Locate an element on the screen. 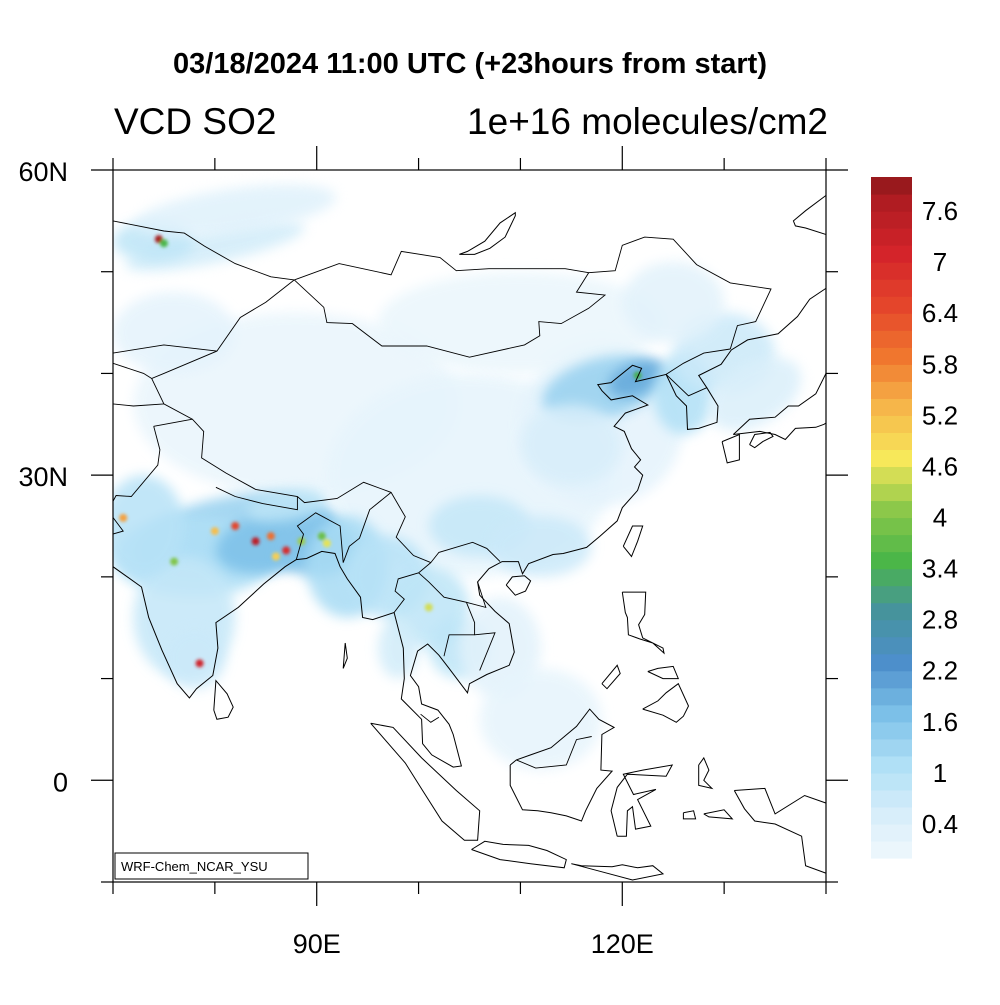 The width and height of the screenshot is (1000, 1005). colorbar-label: 2.8 is located at coordinates (940, 620).